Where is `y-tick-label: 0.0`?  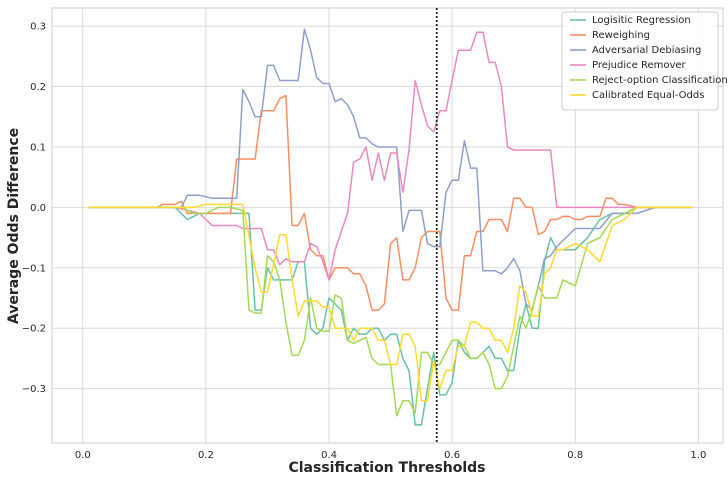
y-tick-label: 0.0 is located at coordinates (38, 208).